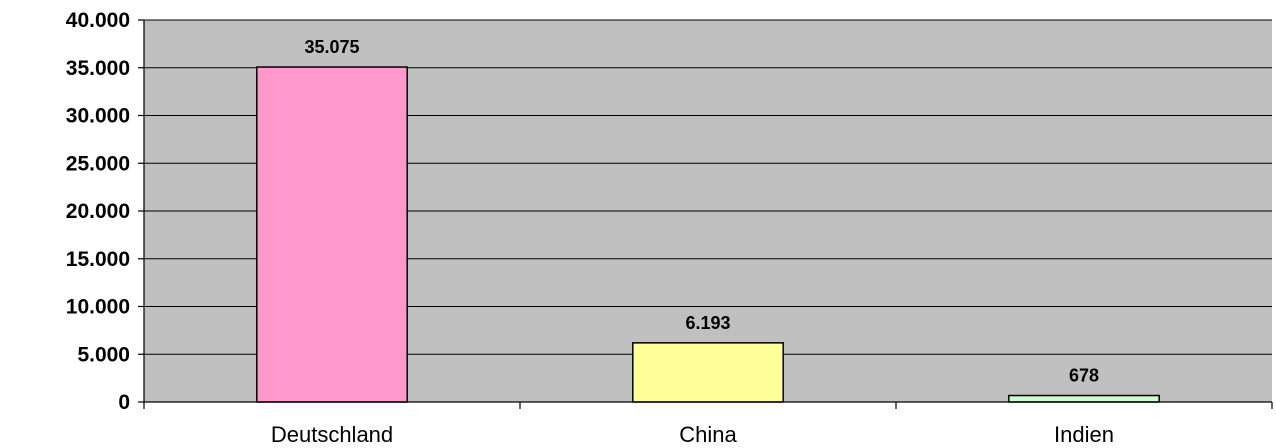 This screenshot has height=448, width=1276. Describe the element at coordinates (103, 354) in the screenshot. I see `y-tick-label: 5.000` at that location.